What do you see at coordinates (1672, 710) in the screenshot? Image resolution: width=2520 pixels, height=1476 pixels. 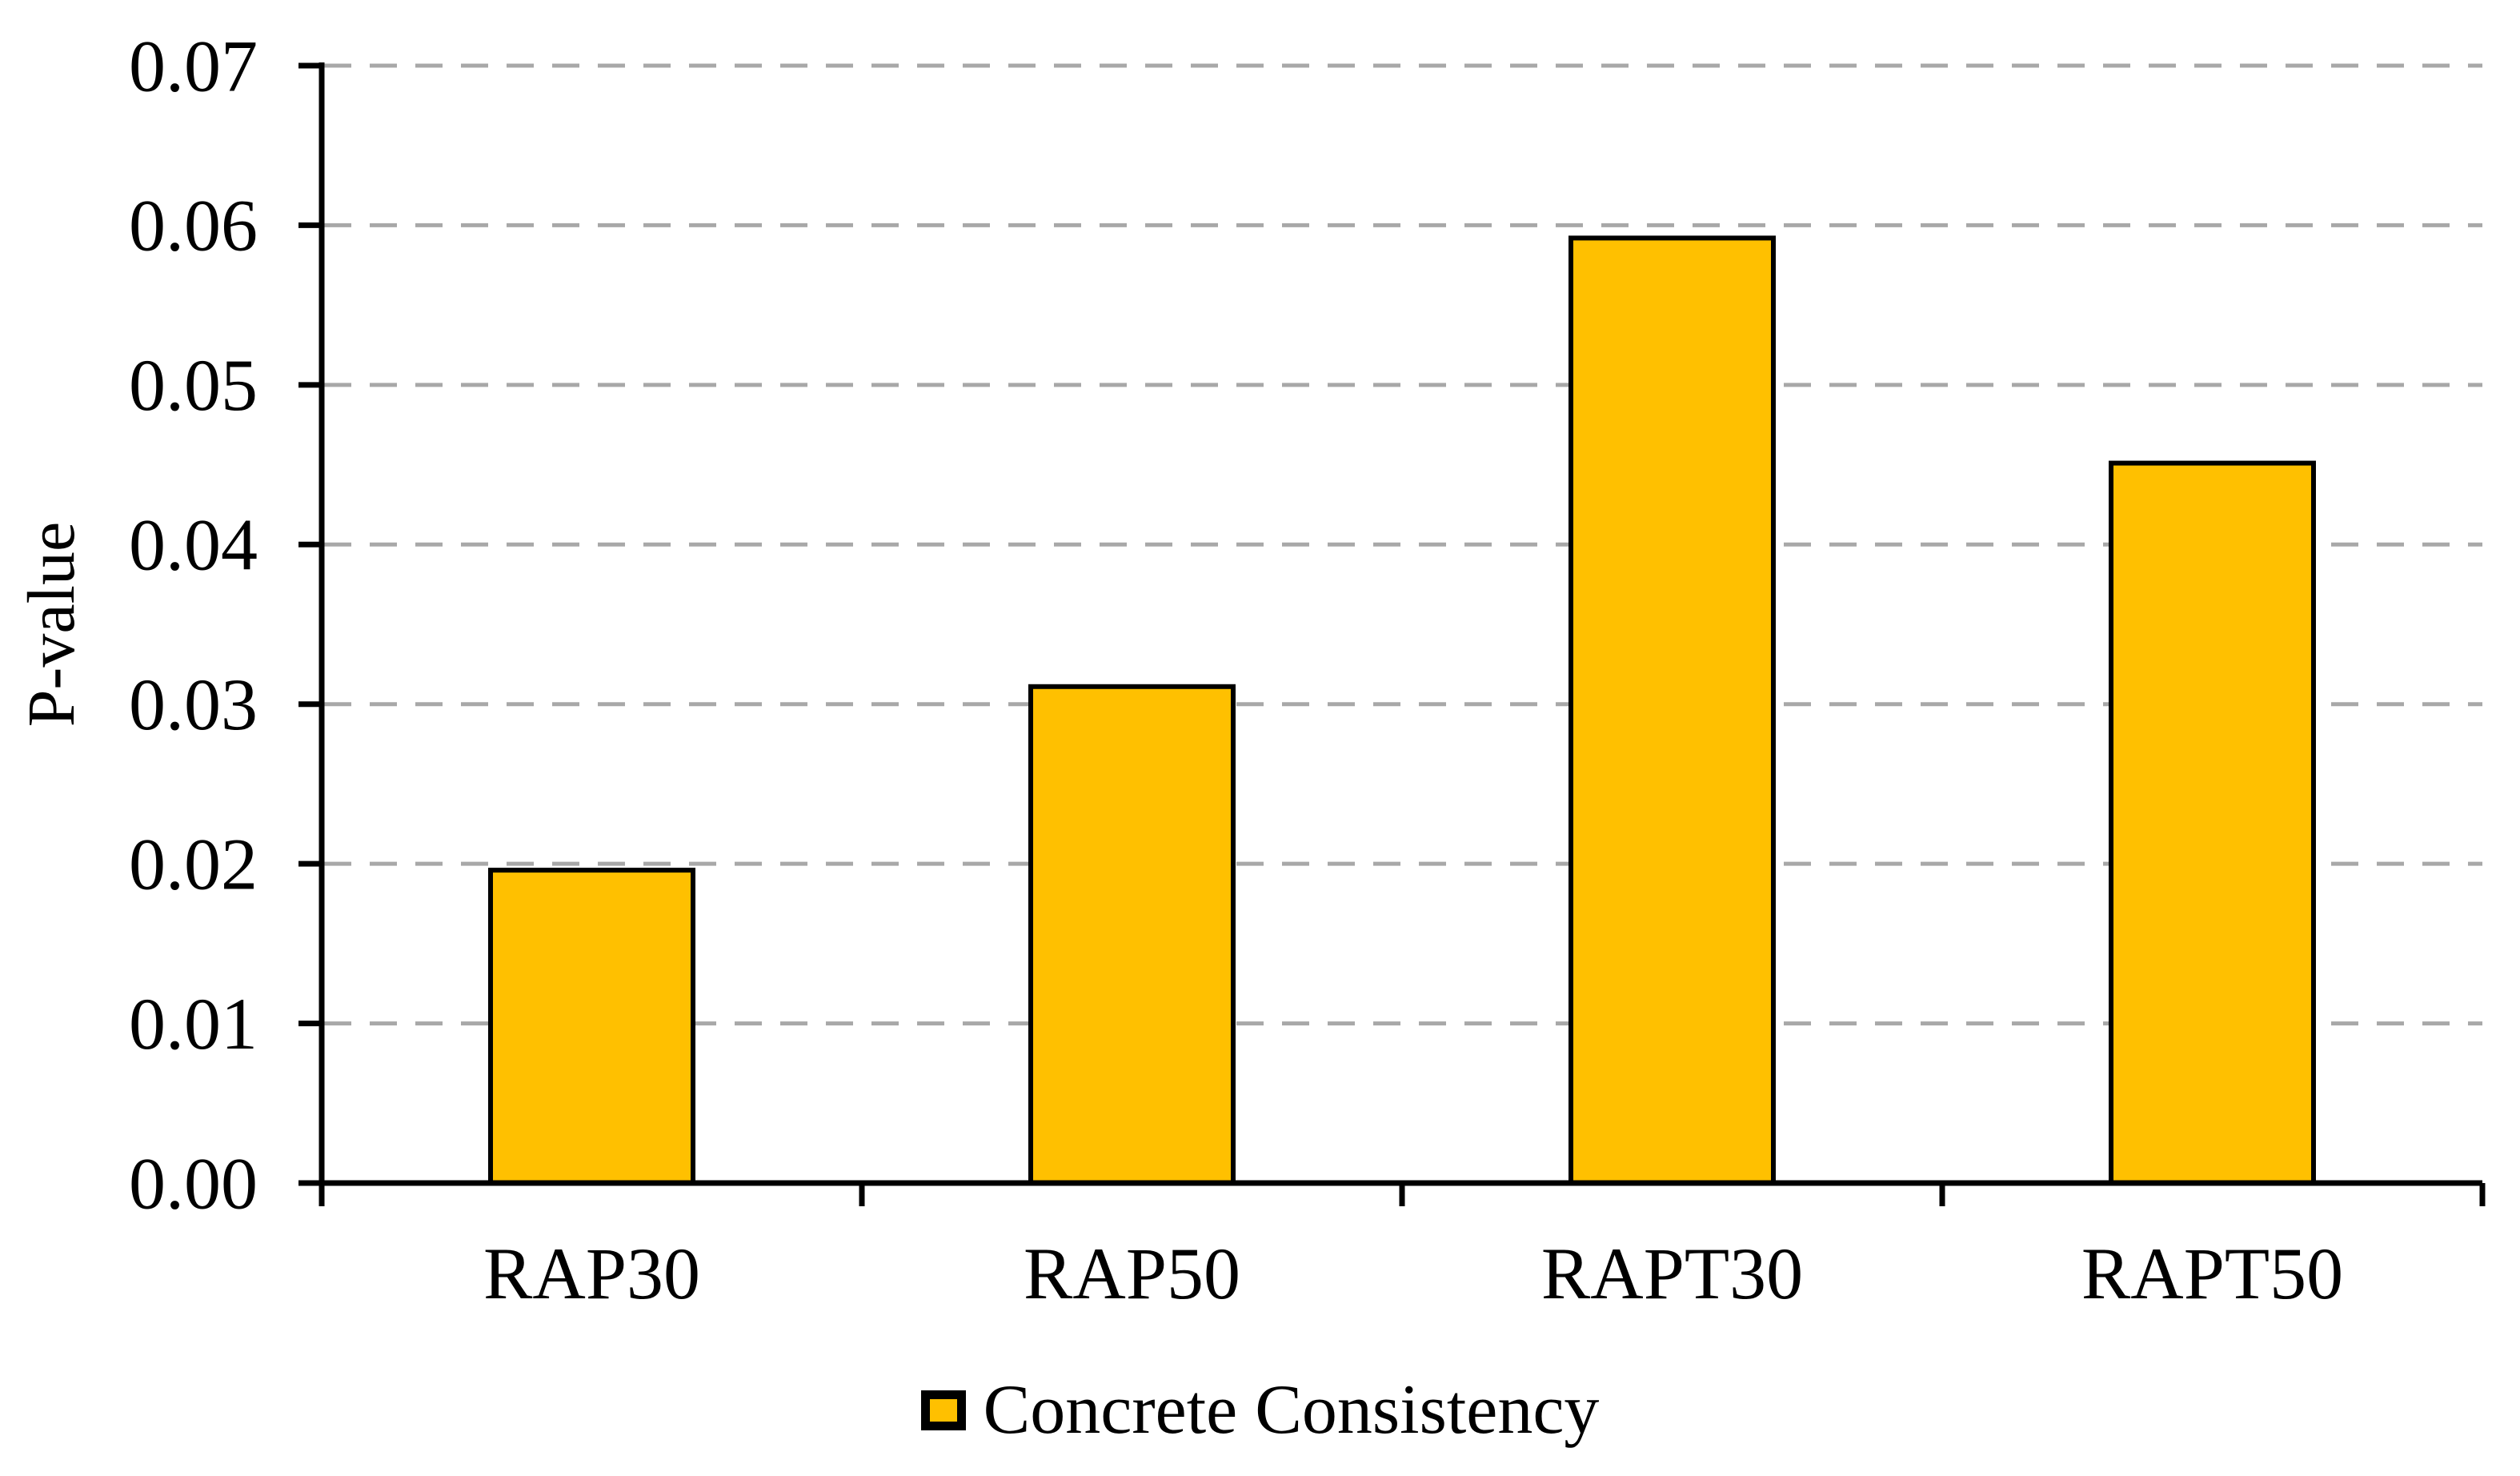 I see `bar-rapt30` at bounding box center [1672, 710].